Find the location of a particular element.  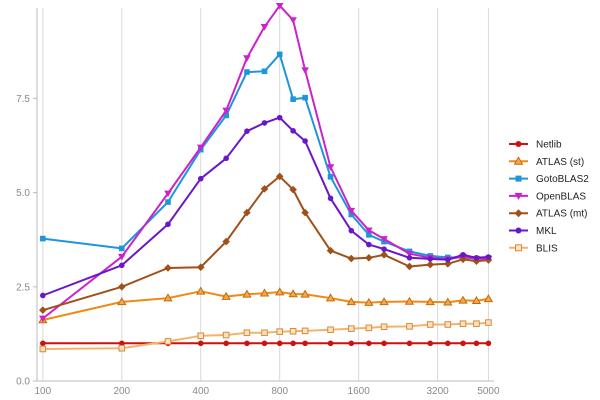

legend-label: Netlib is located at coordinates (549, 145).